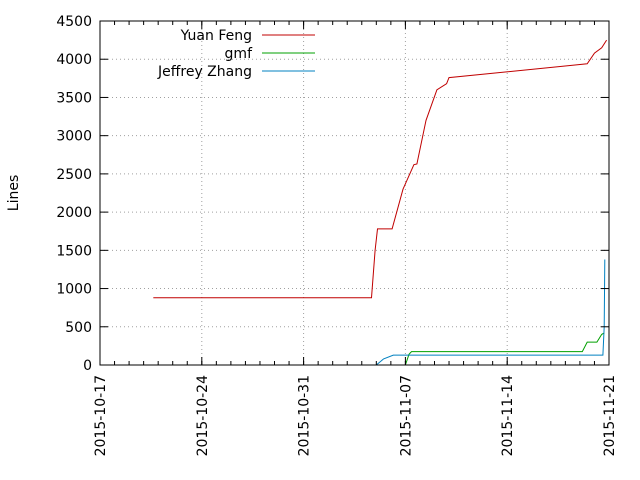 The height and width of the screenshot is (480, 640). I want to click on x-tick-label: 2015-10-17, so click(101, 415).